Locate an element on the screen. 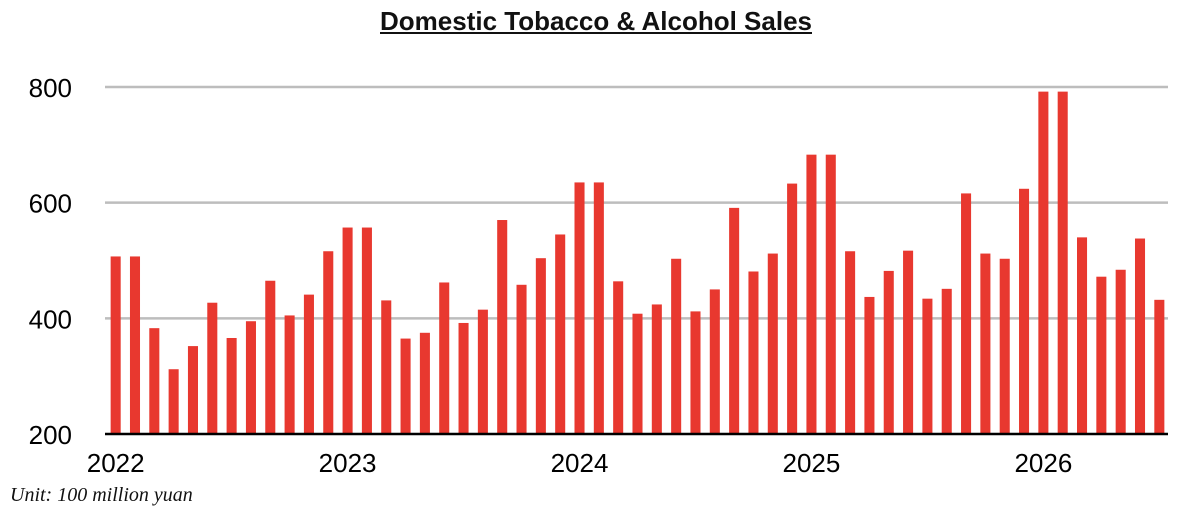 The height and width of the screenshot is (515, 1185). bar: 2025-09: 616 is located at coordinates (966, 313).